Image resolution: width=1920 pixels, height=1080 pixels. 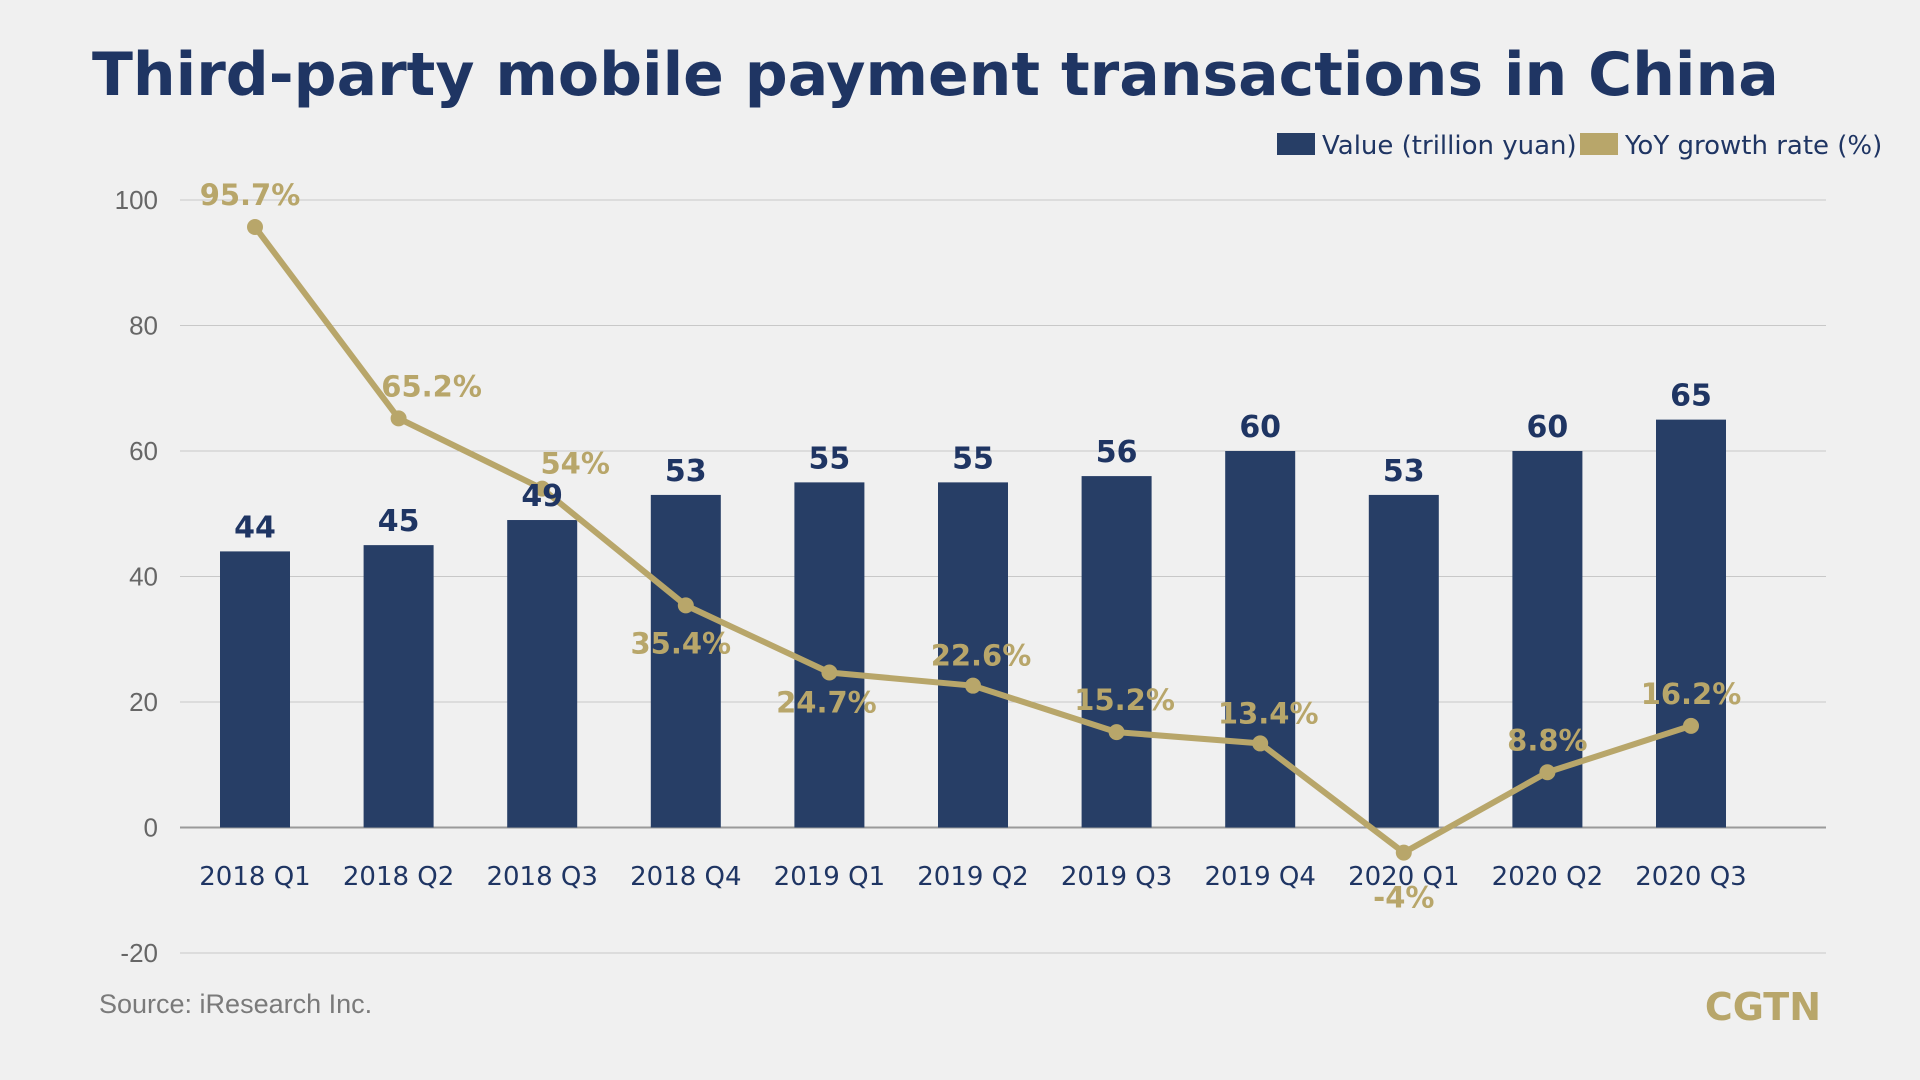 What do you see at coordinates (139, 953) in the screenshot?
I see `y-tick-label: -20` at bounding box center [139, 953].